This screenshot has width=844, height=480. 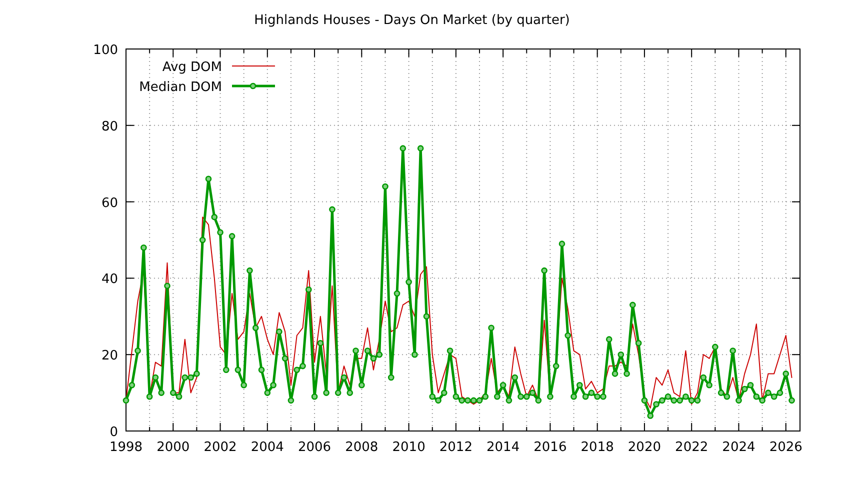 What do you see at coordinates (597, 447) in the screenshot?
I see `x-tick-label: 2018` at bounding box center [597, 447].